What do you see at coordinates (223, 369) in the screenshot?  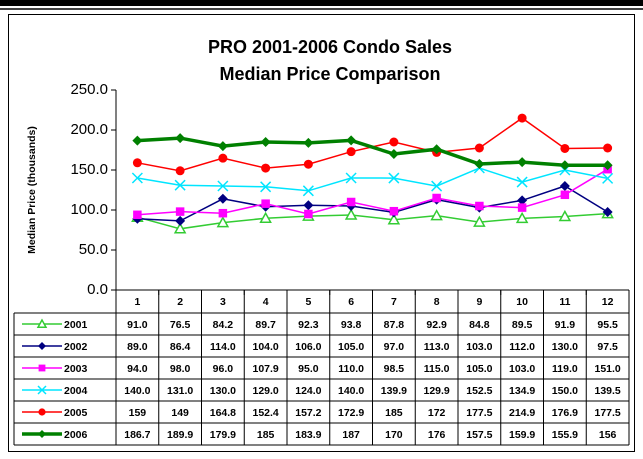 I see `table-cell: 96.0` at bounding box center [223, 369].